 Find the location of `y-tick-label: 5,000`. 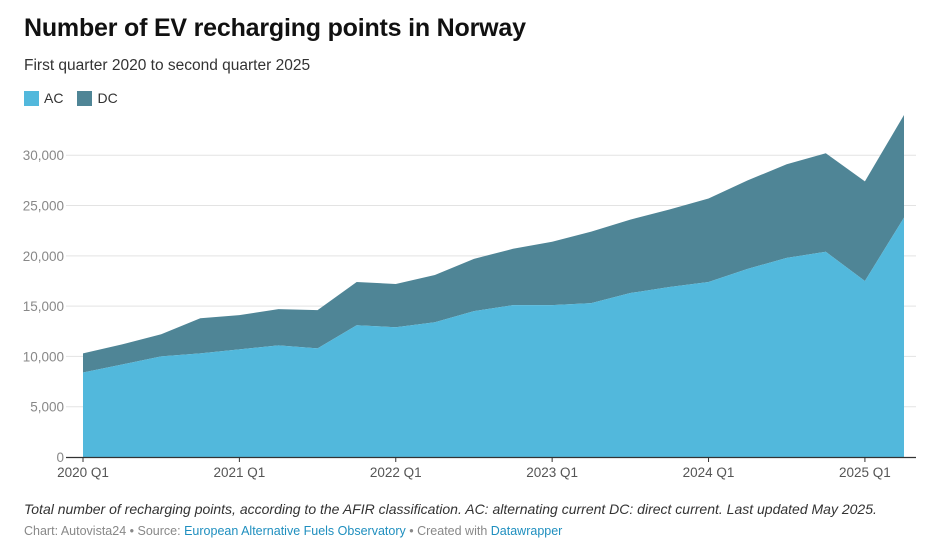

y-tick-label: 5,000 is located at coordinates (47, 407).